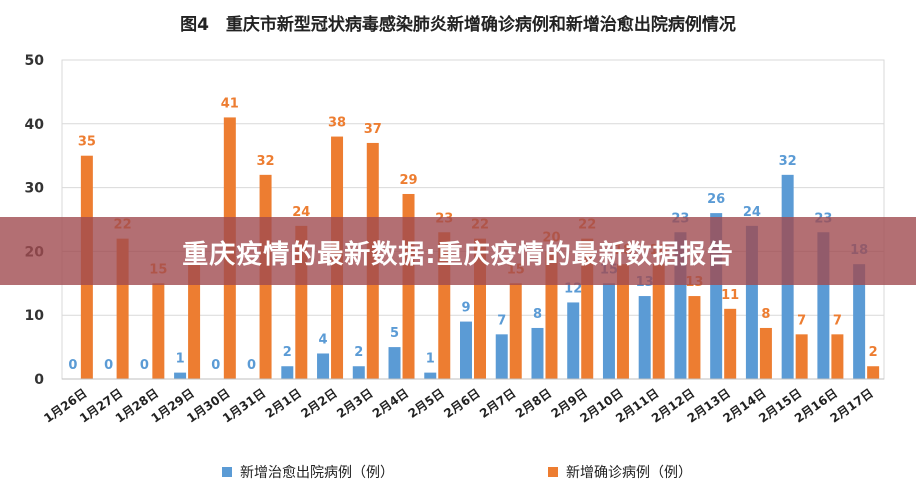 This screenshot has height=500, width=916. Describe the element at coordinates (35, 189) in the screenshot. I see `y-tick-label: 30` at that location.